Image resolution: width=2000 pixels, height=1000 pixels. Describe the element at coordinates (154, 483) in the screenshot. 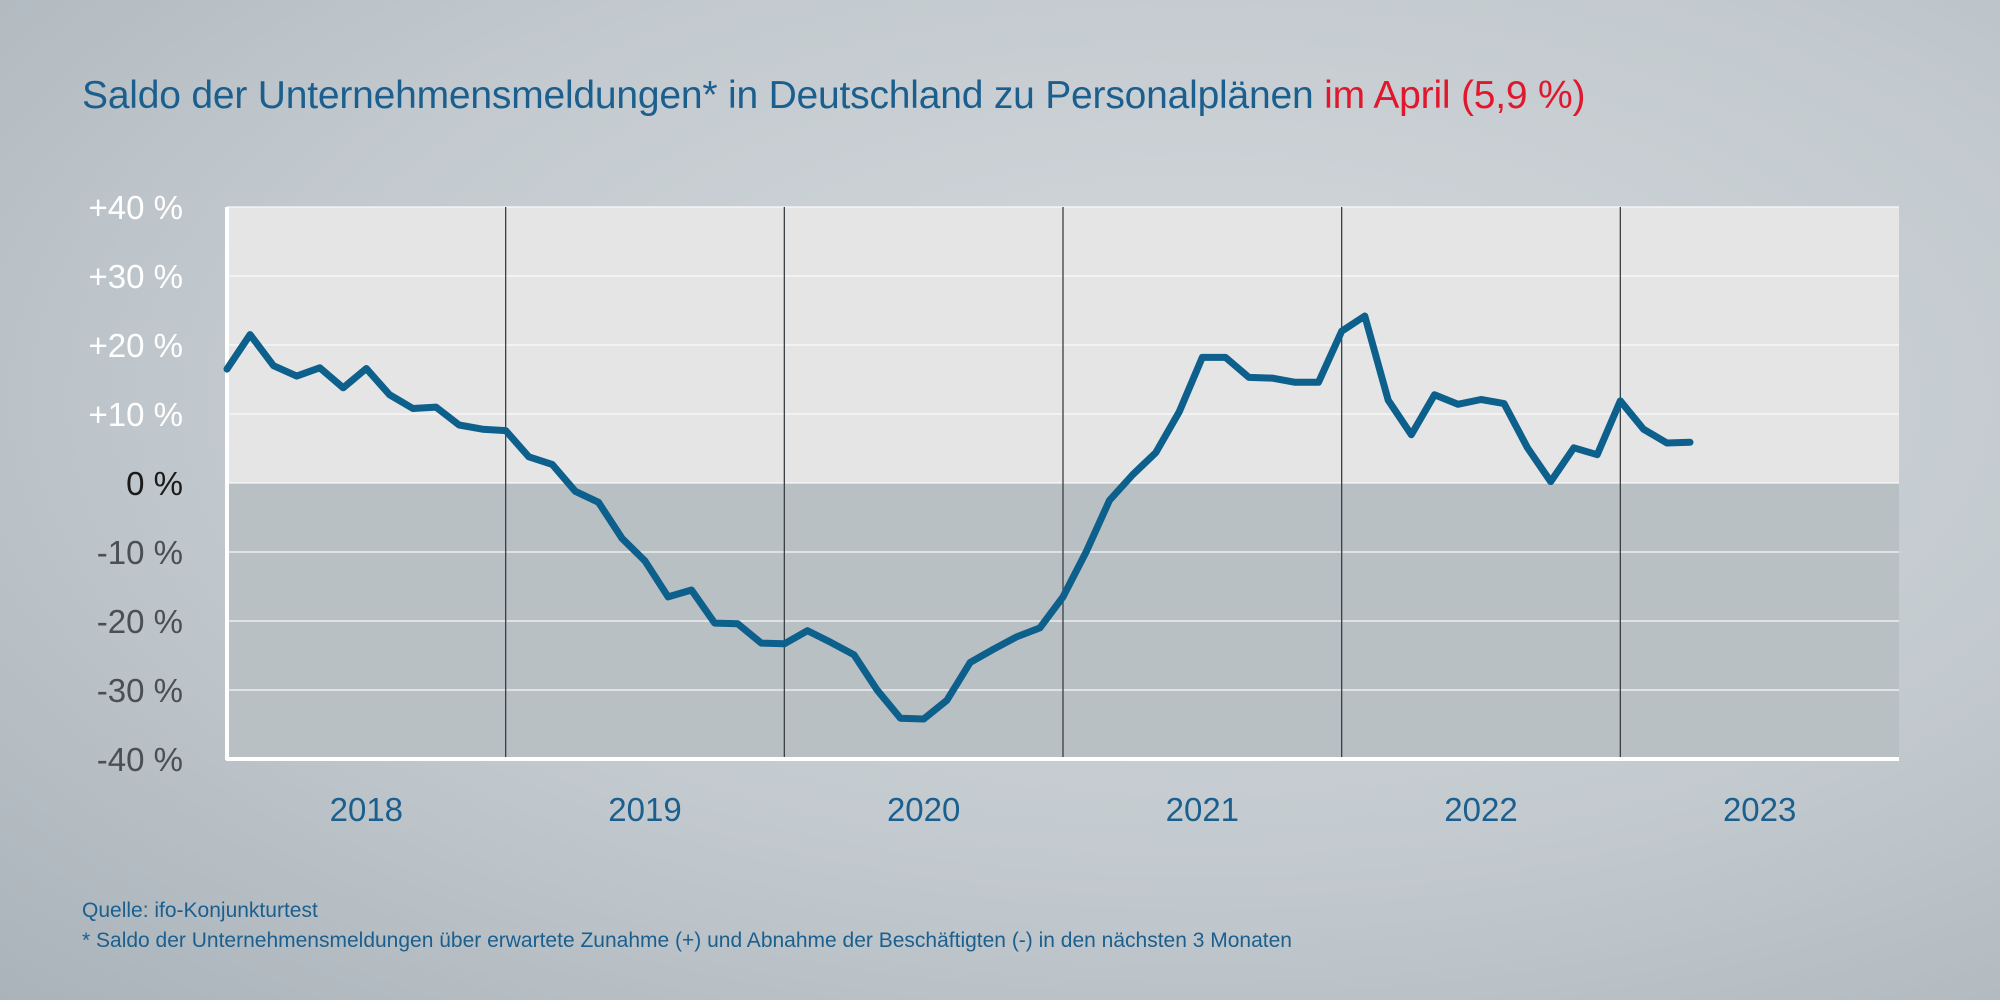

I see `y-tick-label: 0 %` at that location.